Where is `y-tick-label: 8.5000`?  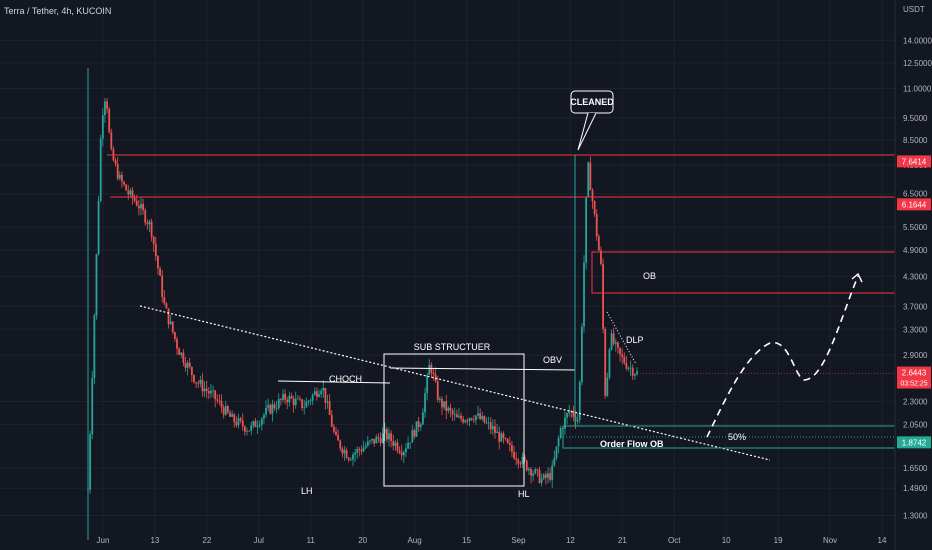
y-tick-label: 8.5000 is located at coordinates (915, 140).